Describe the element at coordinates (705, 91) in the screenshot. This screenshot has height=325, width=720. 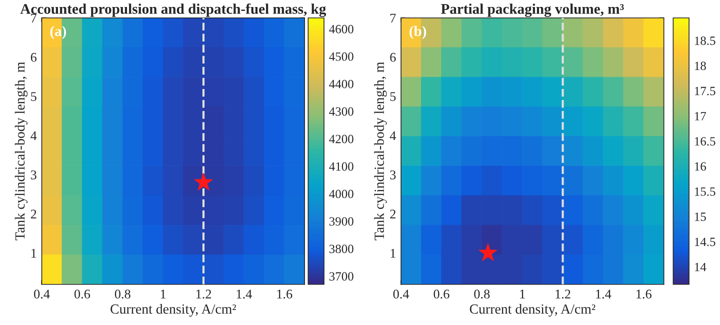
I see `color-bar-label: 17.5` at that location.